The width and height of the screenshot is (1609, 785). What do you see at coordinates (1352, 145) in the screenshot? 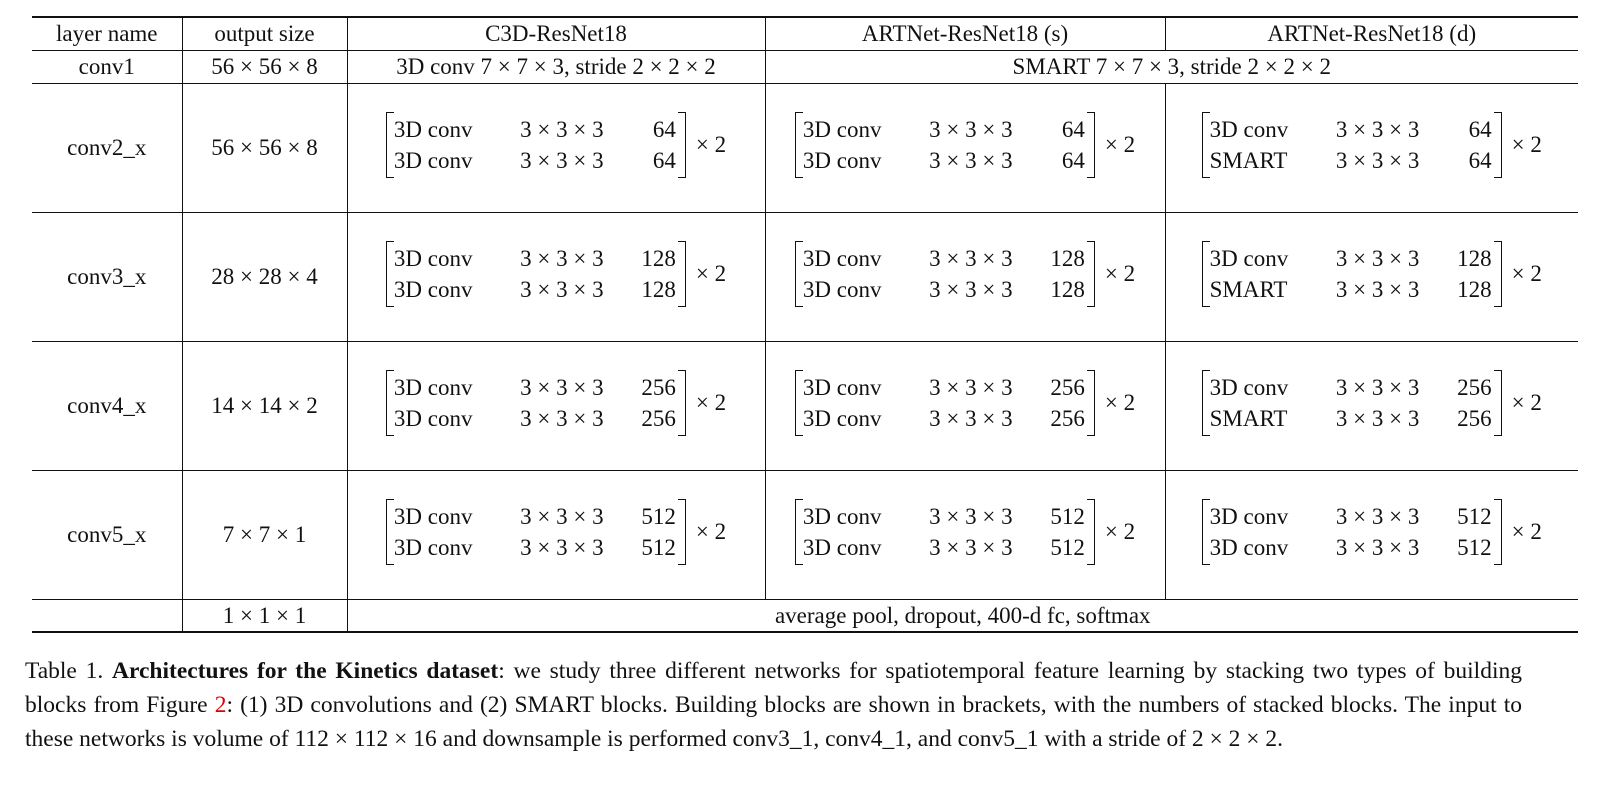
I see `block-lines: 3D conv 3 × 3 × 3 64 SMART 3 × 3 × 3 64` at bounding box center [1352, 145].